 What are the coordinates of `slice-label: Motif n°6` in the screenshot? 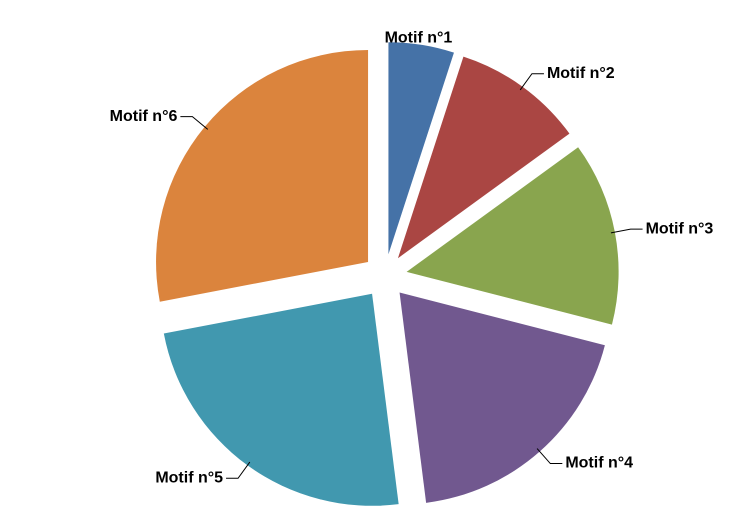 It's located at (144, 116).